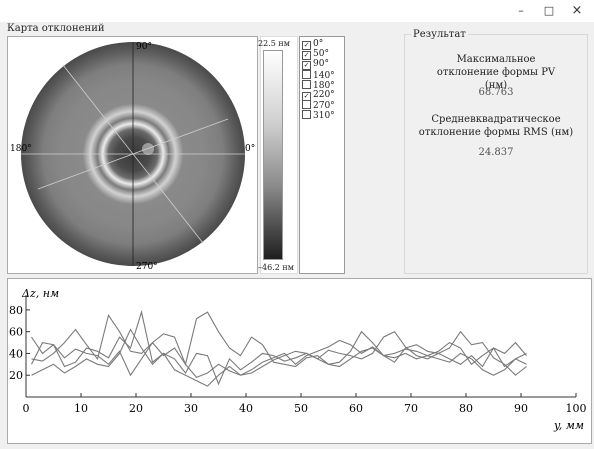 Image resolution: width=594 pixels, height=449 pixels. Describe the element at coordinates (81, 408) in the screenshot. I see `x-tick-label: 10` at that location.